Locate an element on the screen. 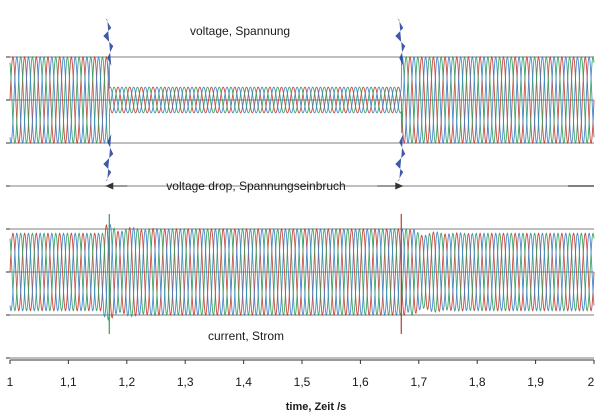 This screenshot has width=598, height=412. x-axis: 1 1,1 1,2 1,3 1,4 1,5 1,6 1,7 1,8 1,9 2 is located at coordinates (301, 374).